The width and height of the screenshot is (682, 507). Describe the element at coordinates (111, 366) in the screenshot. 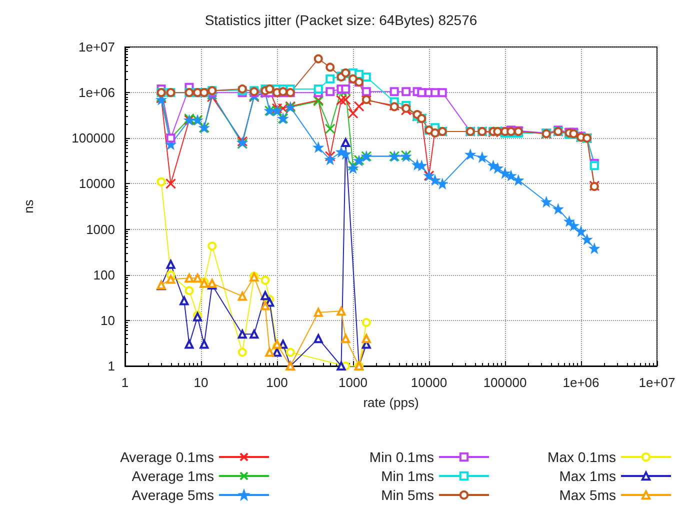

I see `y-tick-label: 1` at that location.